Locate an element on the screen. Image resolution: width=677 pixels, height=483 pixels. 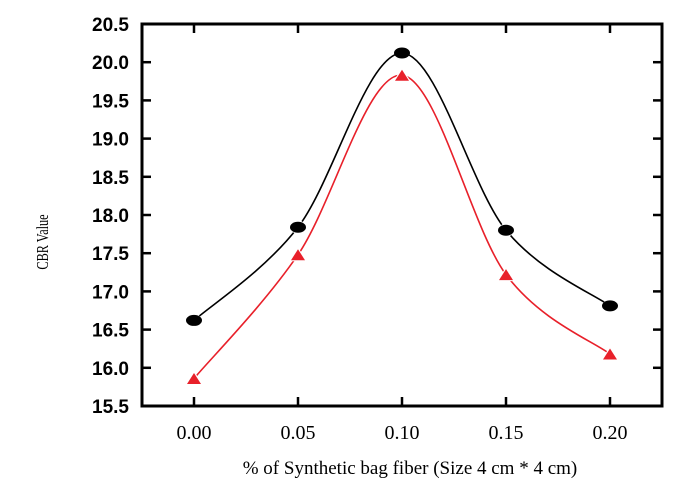
y-tick-label: 16.0 is located at coordinates (110, 369).